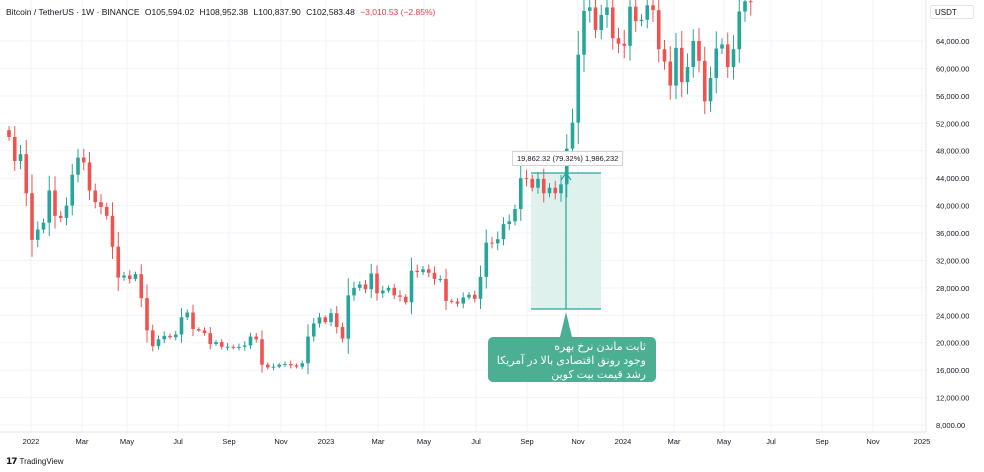 The image size is (984, 472). Describe the element at coordinates (952, 233) in the screenshot. I see `price-tick-label: 36,000.00` at that location.